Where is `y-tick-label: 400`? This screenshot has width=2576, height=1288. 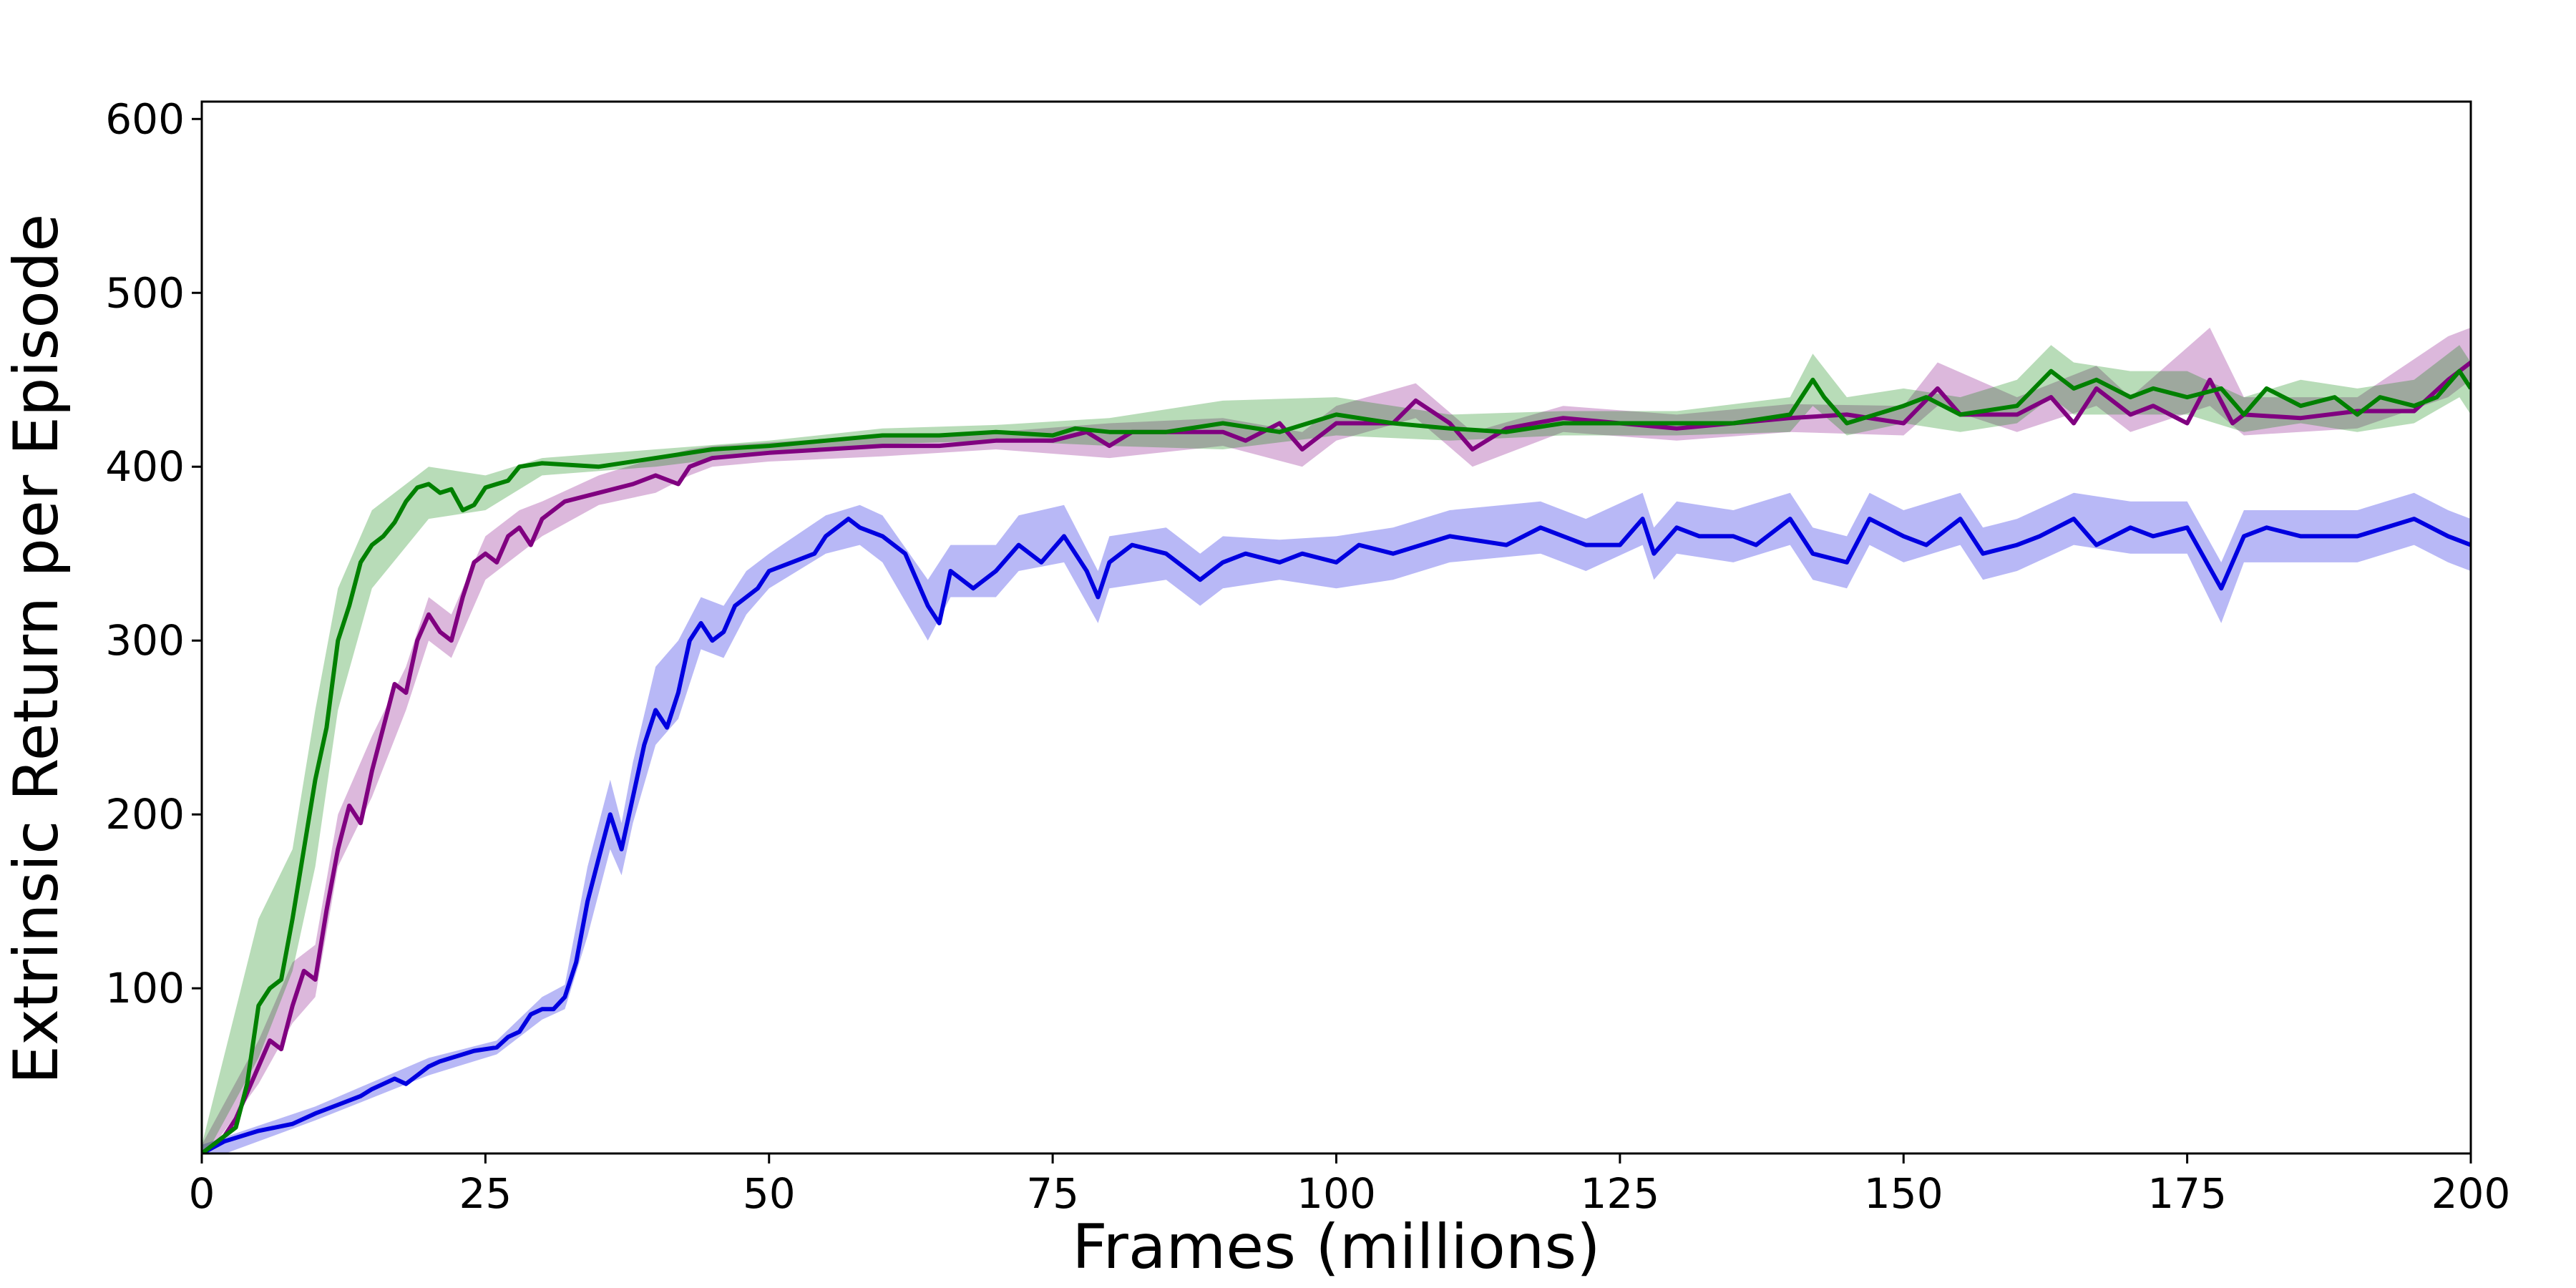 y-tick-label: 400 is located at coordinates (145, 466).